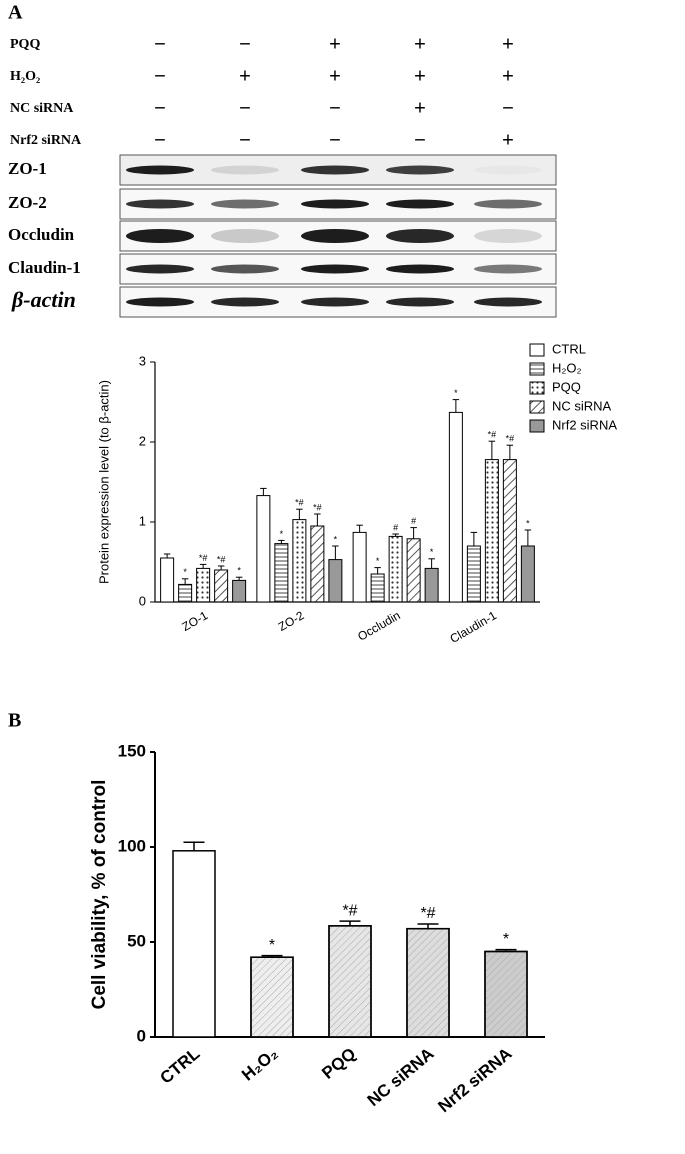 This screenshot has height=1154, width=685. Describe the element at coordinates (395, 527) in the screenshot. I see `significance-label: #` at that location.